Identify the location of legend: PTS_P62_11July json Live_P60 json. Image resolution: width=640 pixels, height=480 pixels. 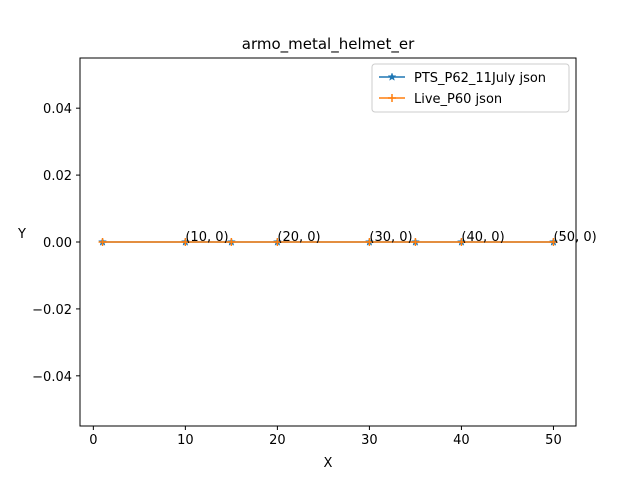
(470, 88).